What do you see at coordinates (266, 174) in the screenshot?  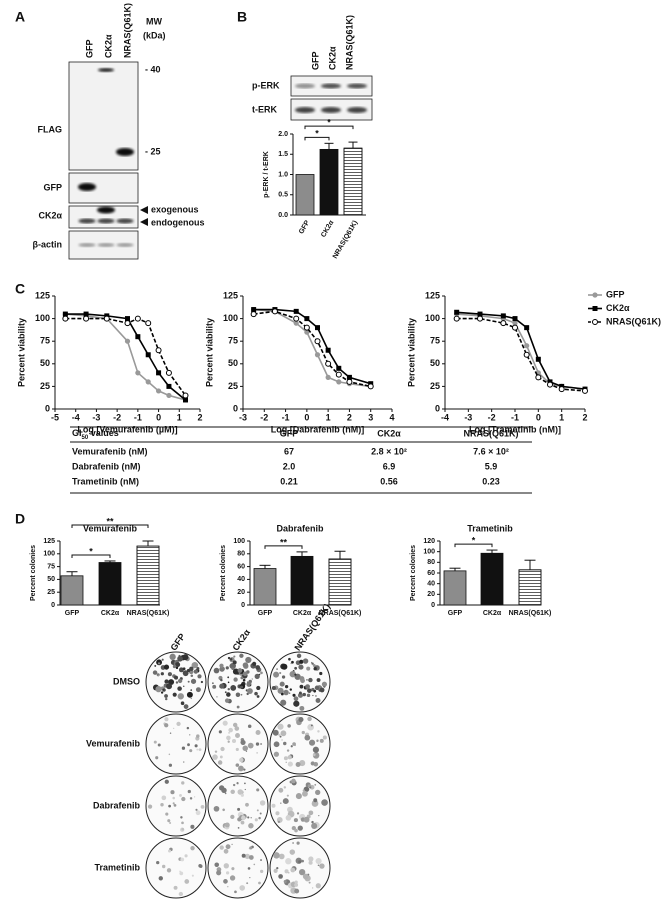 I see `y-axis-label: p-ERK / t-ERK` at bounding box center [266, 174].